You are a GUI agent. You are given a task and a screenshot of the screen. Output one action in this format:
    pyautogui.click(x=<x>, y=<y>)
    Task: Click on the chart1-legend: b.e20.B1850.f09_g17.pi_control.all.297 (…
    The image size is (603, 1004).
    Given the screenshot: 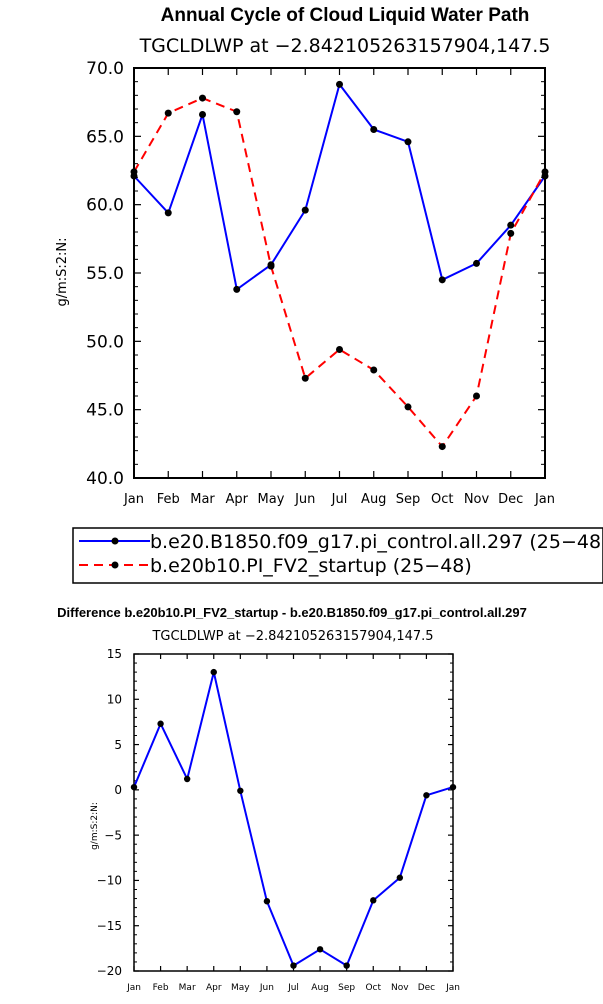 What is the action you would take?
    pyautogui.click(x=337, y=555)
    